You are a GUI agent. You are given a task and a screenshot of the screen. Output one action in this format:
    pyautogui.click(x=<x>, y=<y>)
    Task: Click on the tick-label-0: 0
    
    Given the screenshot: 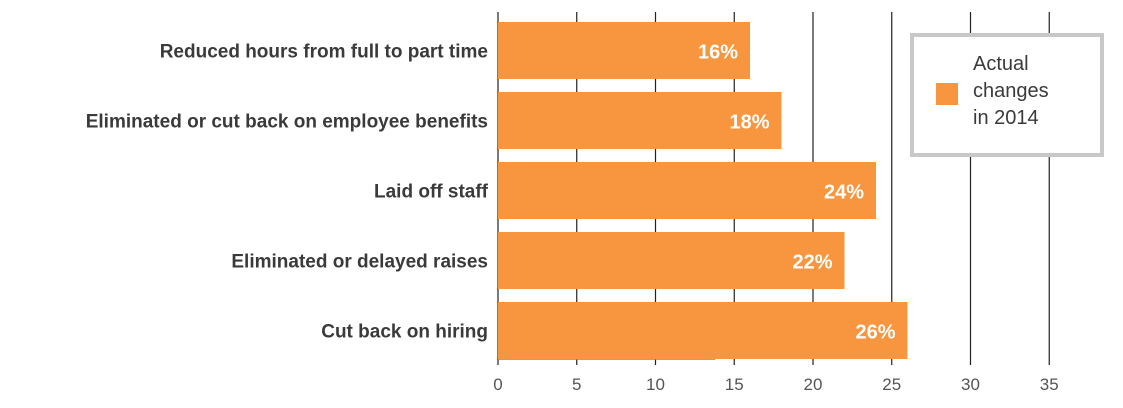 What is the action you would take?
    pyautogui.click(x=497, y=384)
    